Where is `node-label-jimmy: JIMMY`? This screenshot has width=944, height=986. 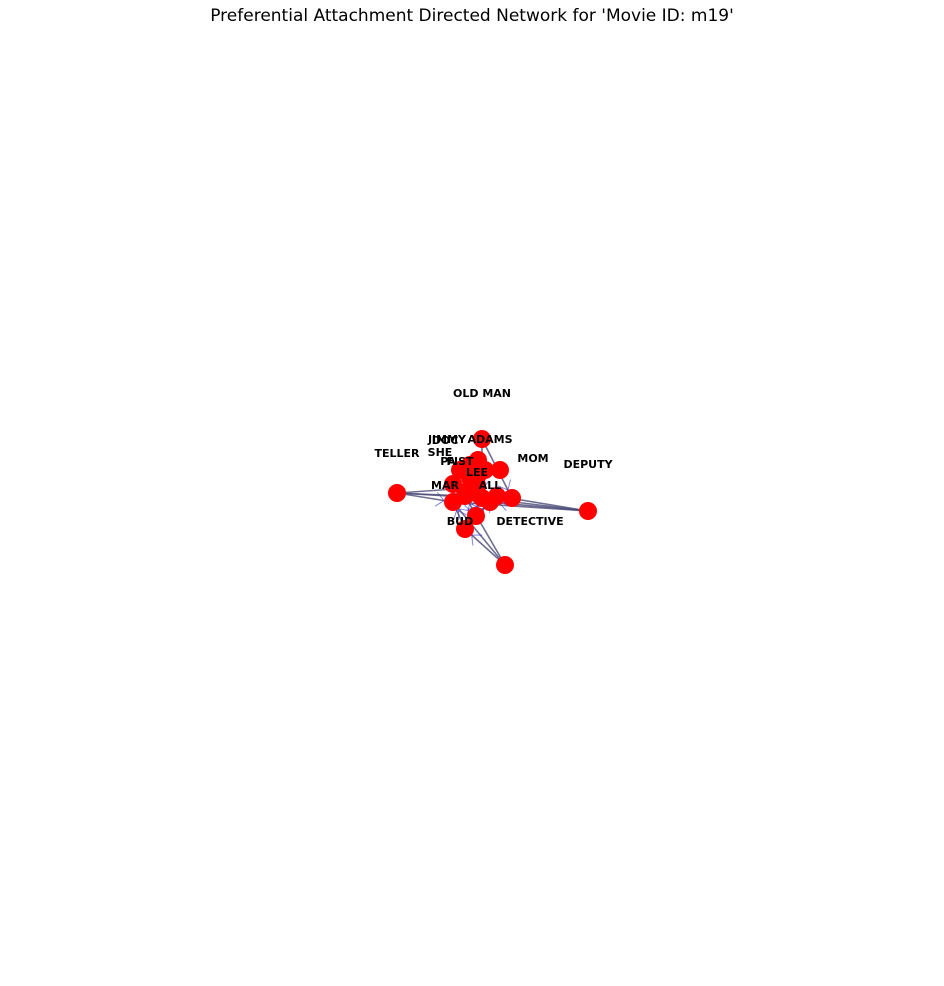 node-label-jimmy: JIMMY is located at coordinates (447, 439).